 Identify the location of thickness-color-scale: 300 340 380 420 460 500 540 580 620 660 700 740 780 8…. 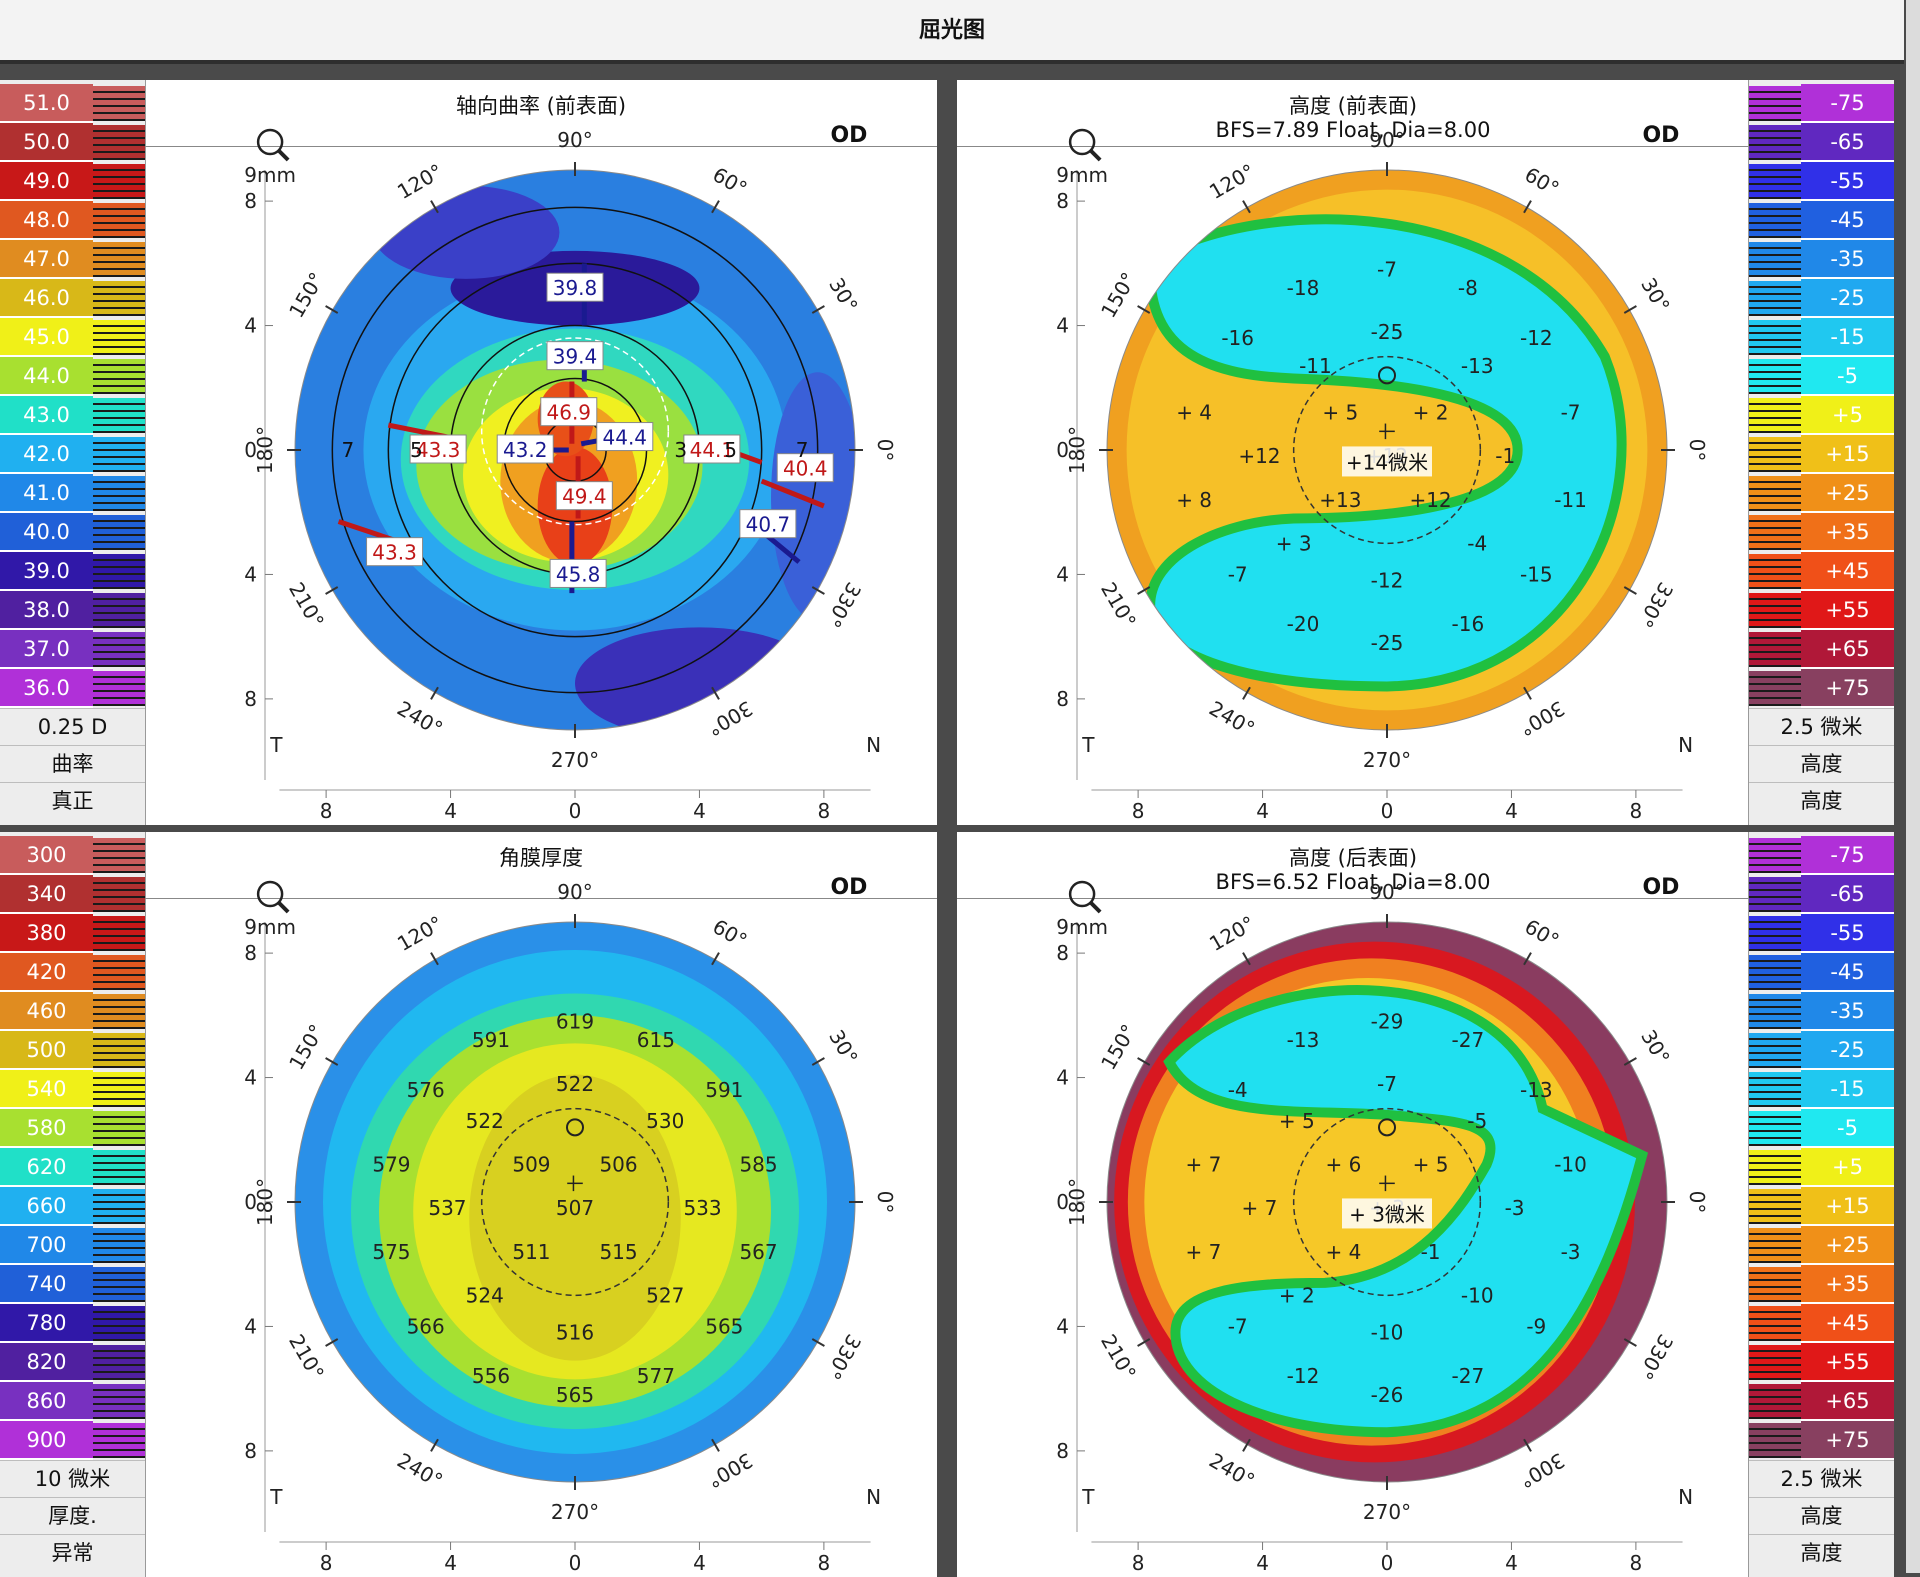
(73, 1204).